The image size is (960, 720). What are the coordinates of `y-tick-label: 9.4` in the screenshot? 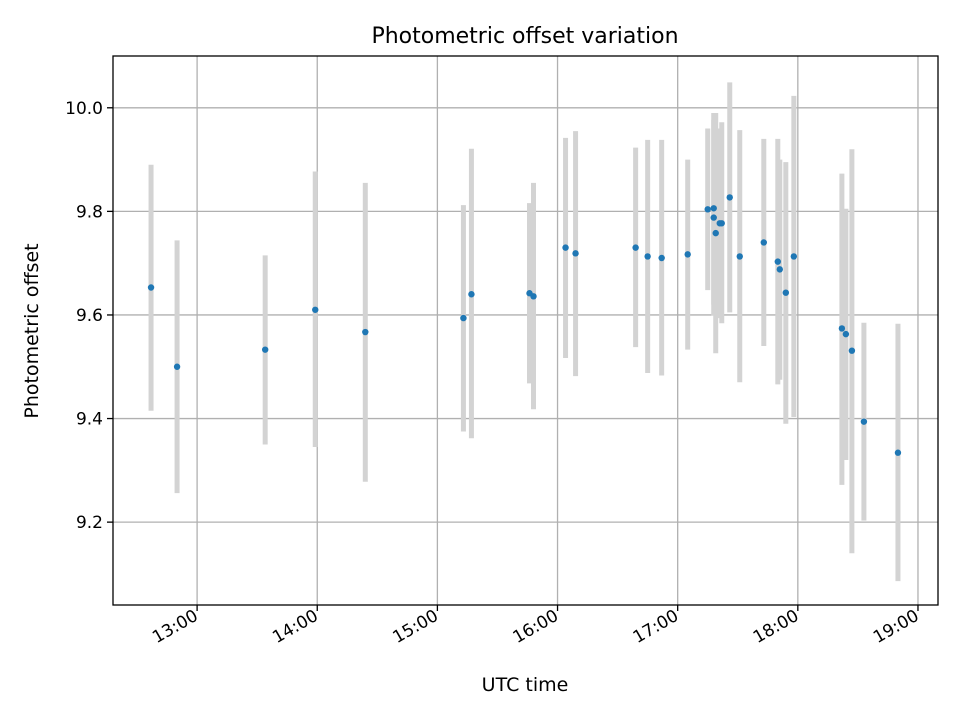 It's located at (89, 420).